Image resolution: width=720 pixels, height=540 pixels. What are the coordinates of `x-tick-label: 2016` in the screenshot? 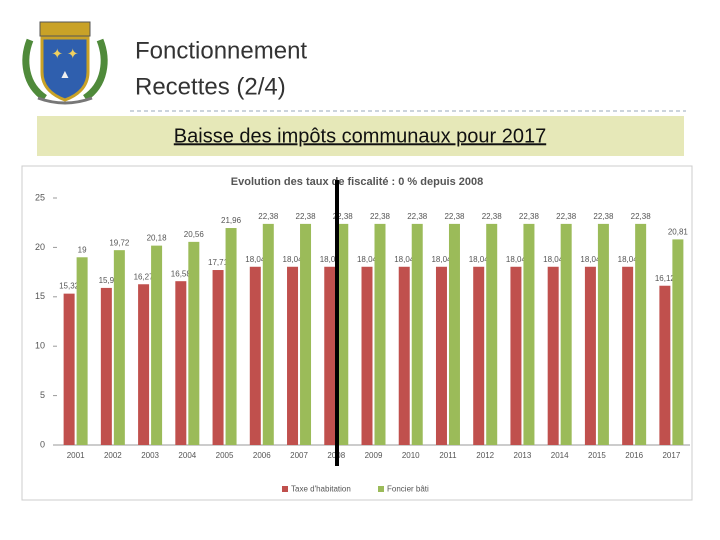 It's located at (634, 455).